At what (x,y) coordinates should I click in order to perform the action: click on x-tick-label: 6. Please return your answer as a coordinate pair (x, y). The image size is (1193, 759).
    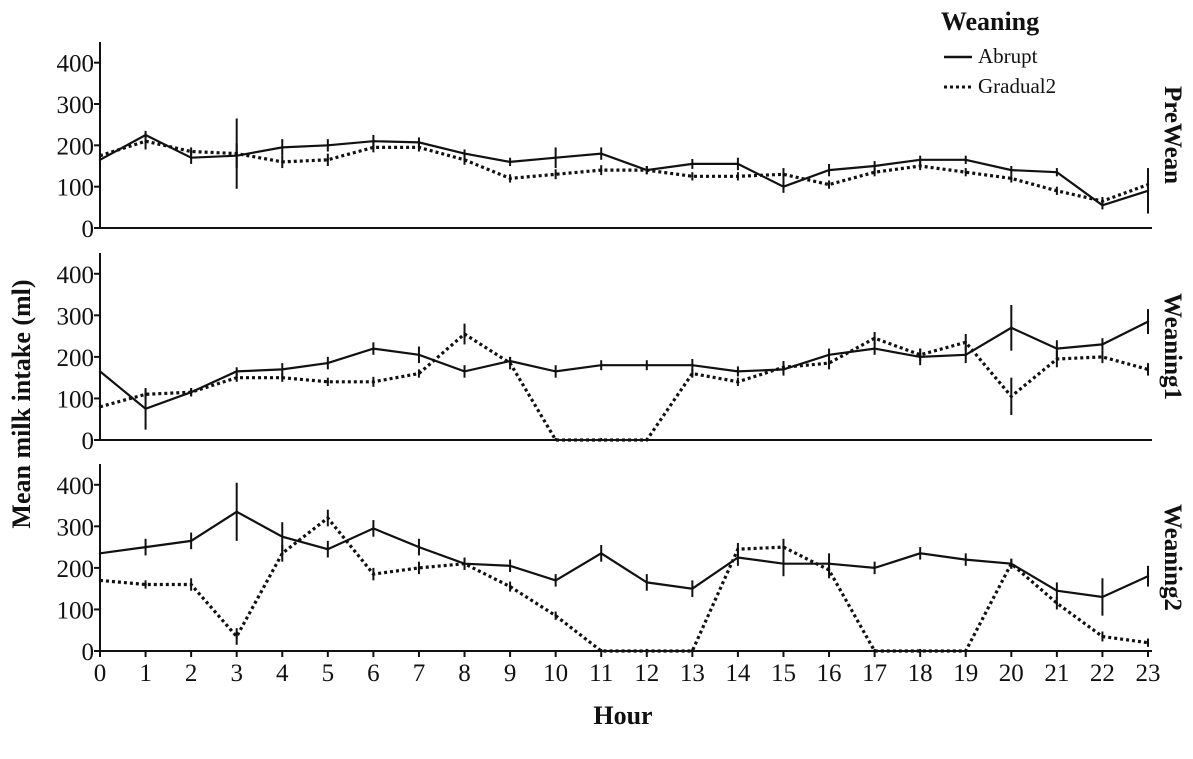
    Looking at the image, I should click on (373, 673).